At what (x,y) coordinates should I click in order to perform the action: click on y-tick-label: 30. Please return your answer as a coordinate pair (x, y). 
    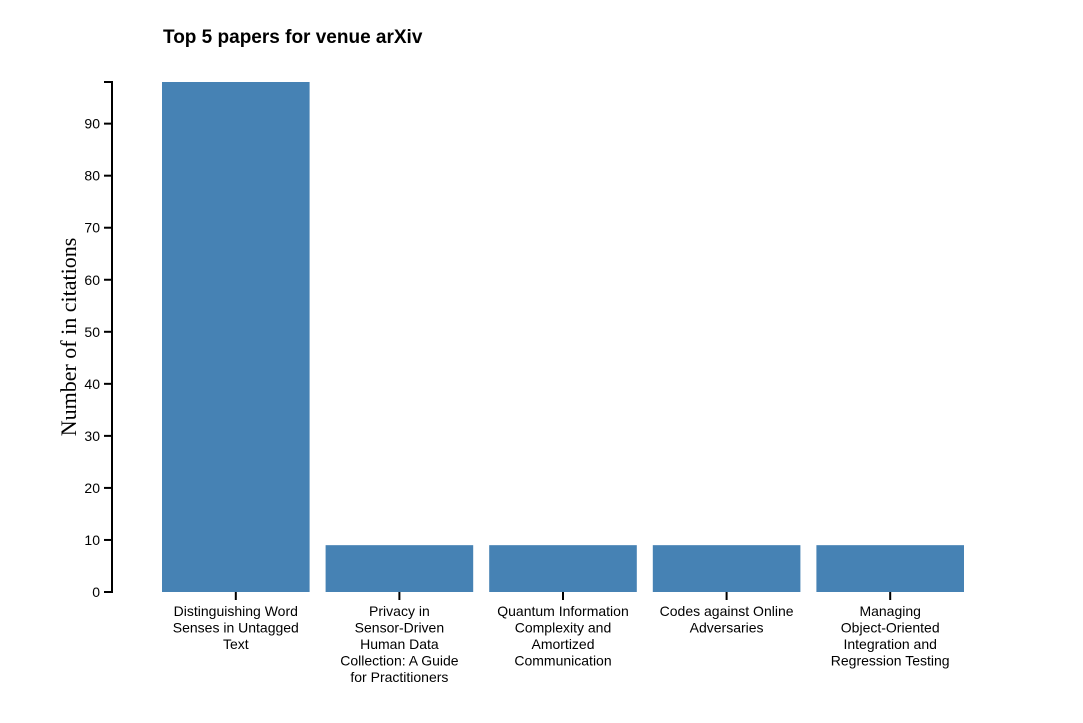
    Looking at the image, I should click on (92, 436).